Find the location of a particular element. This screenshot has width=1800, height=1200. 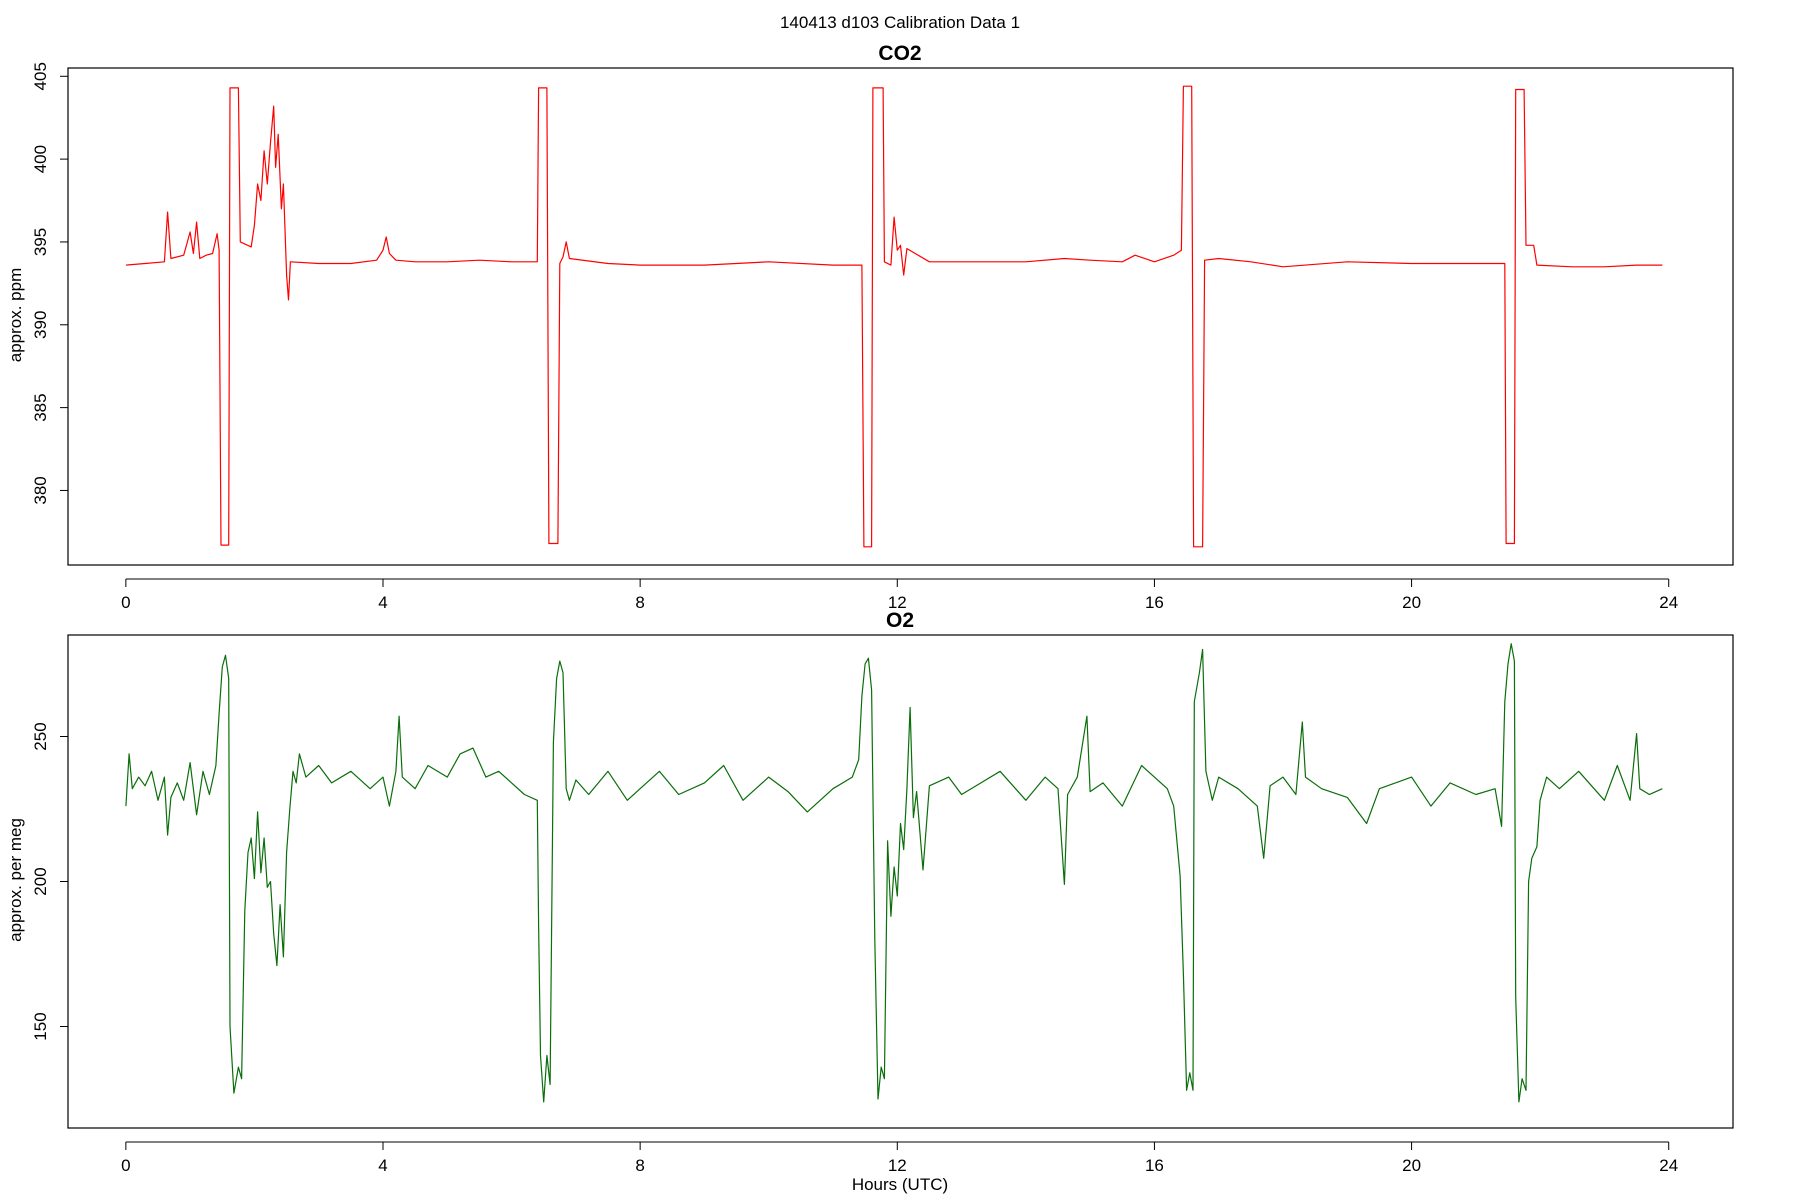

co2-x-tick-label: 8 is located at coordinates (639, 602).